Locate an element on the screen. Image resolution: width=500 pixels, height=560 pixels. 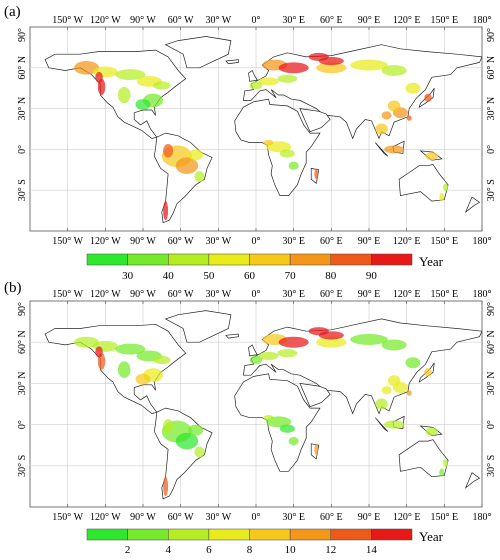
lon-label: 30° E is located at coordinates (293, 241).